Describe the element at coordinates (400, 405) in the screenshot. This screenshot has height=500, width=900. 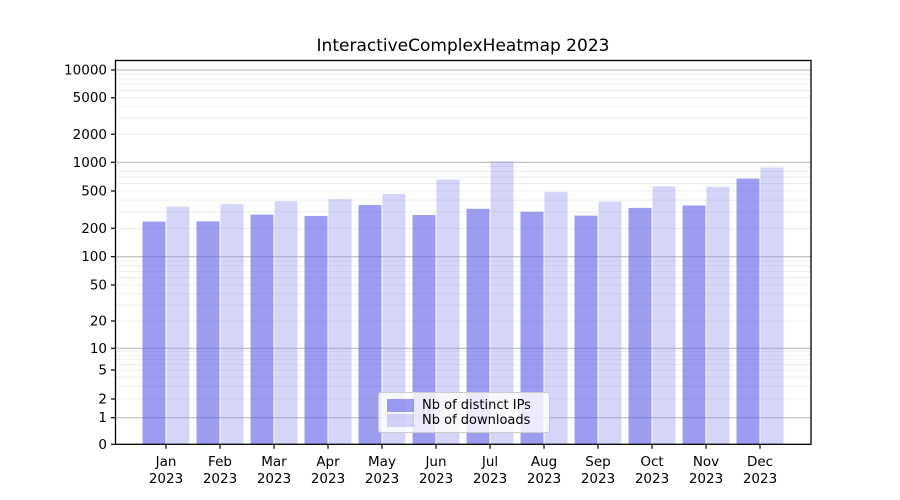
I see `legend-swatch-ips` at that location.